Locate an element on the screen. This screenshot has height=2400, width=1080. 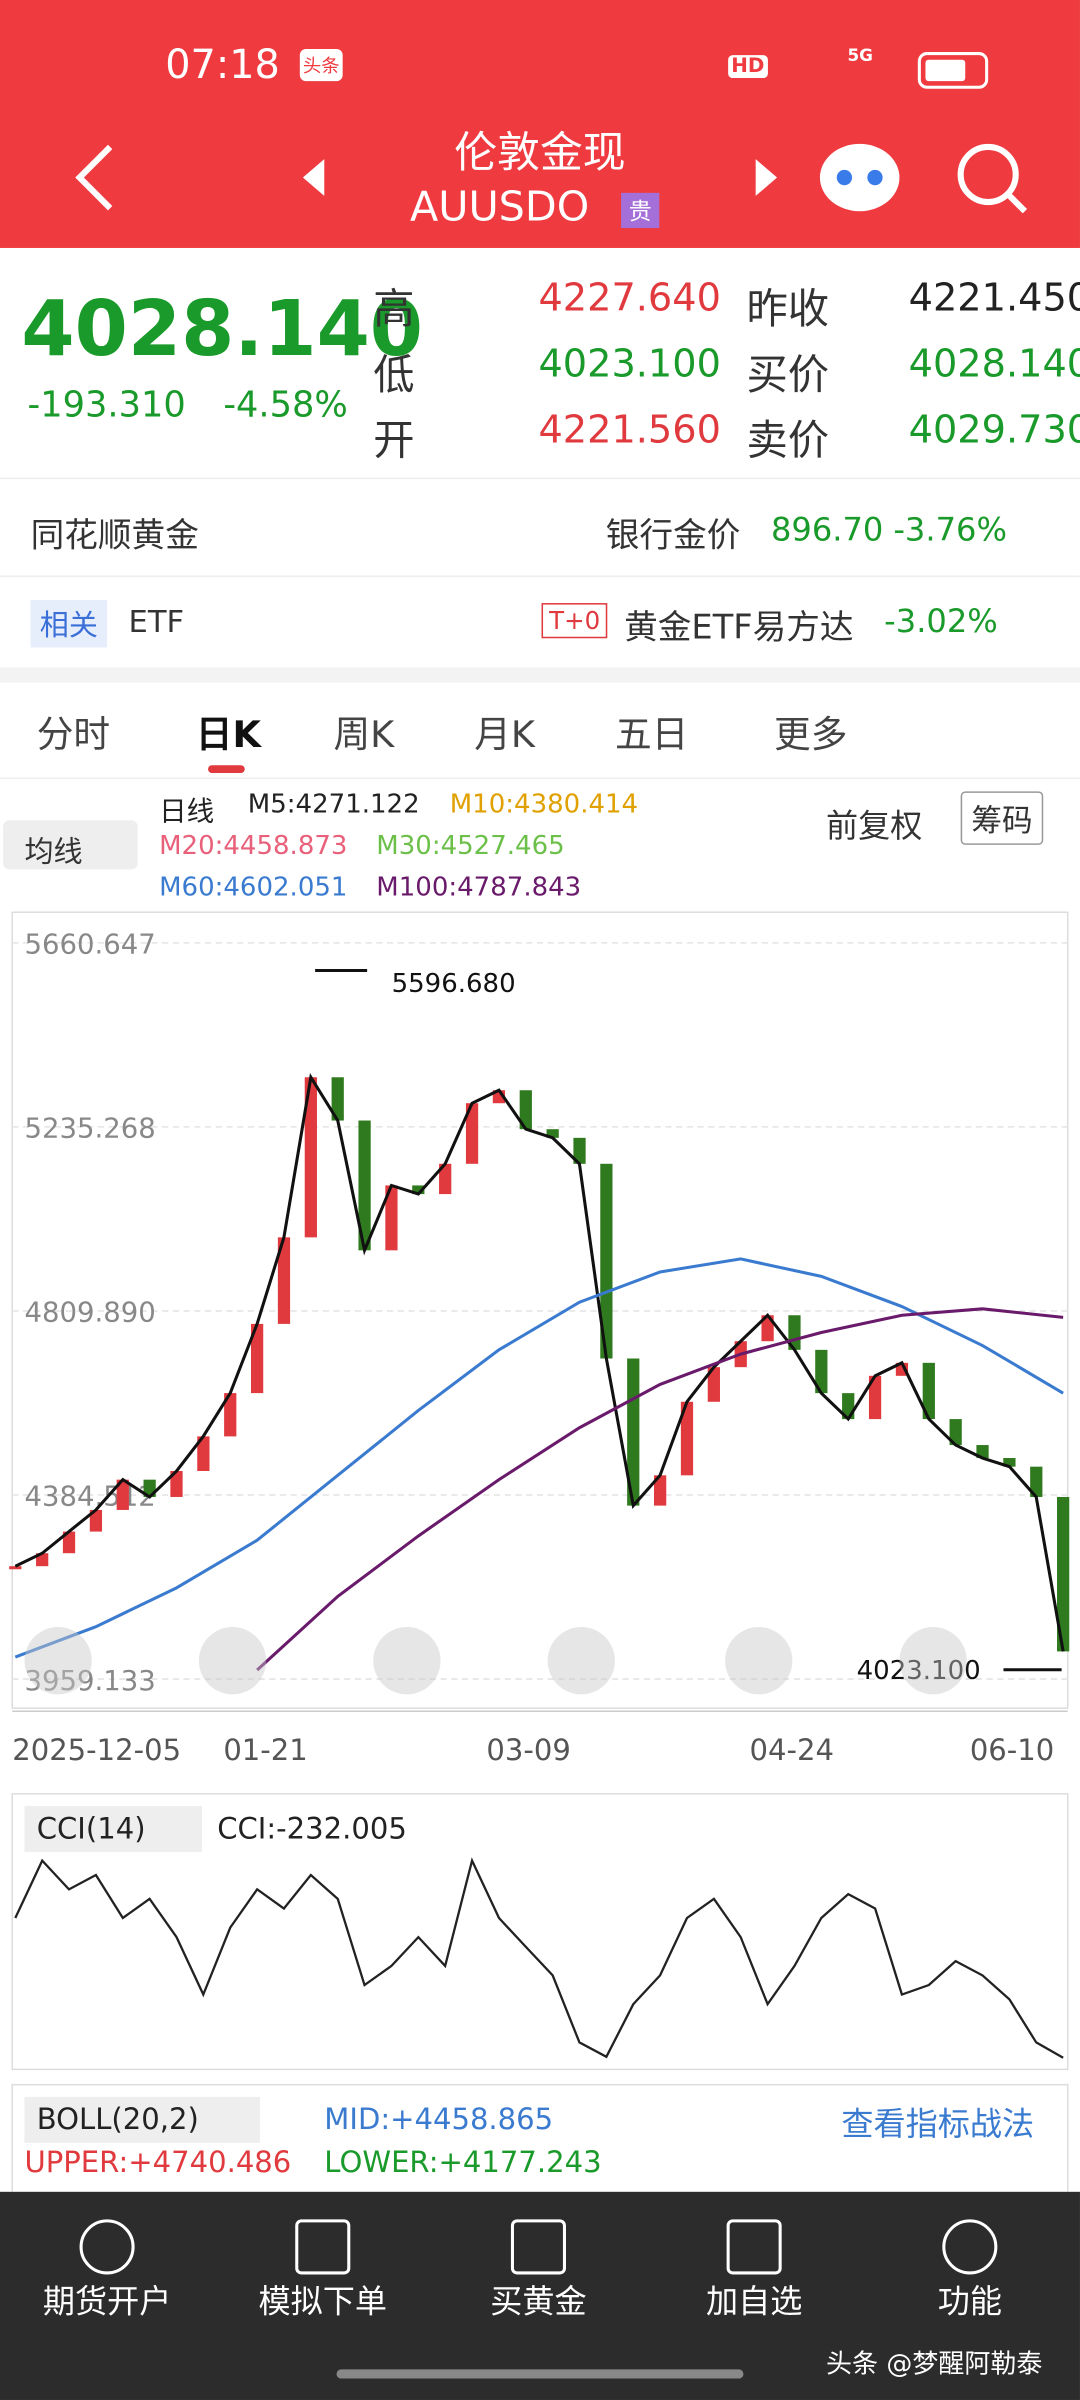
watermark: 头条 @梦醒阿勒泰 is located at coordinates (934, 2365).